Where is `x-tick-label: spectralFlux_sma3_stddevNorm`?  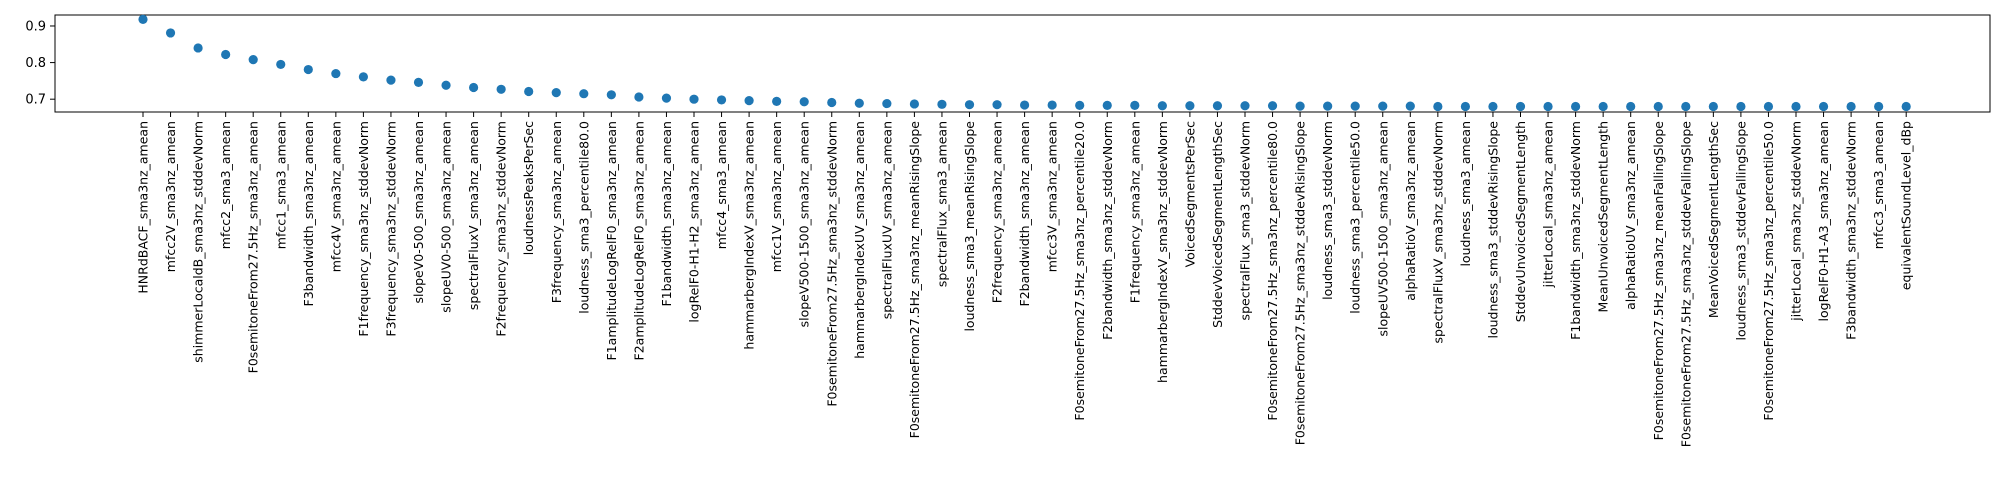
x-tick-label: spectralFlux_sma3_stddevNorm is located at coordinates (1245, 220).